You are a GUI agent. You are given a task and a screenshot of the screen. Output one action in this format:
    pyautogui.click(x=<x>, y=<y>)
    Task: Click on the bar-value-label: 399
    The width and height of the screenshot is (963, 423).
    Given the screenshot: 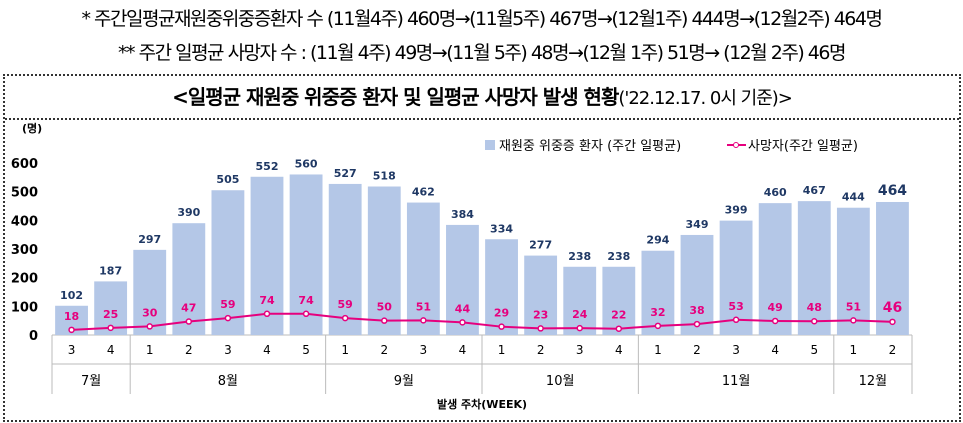 What is the action you would take?
    pyautogui.click(x=736, y=210)
    